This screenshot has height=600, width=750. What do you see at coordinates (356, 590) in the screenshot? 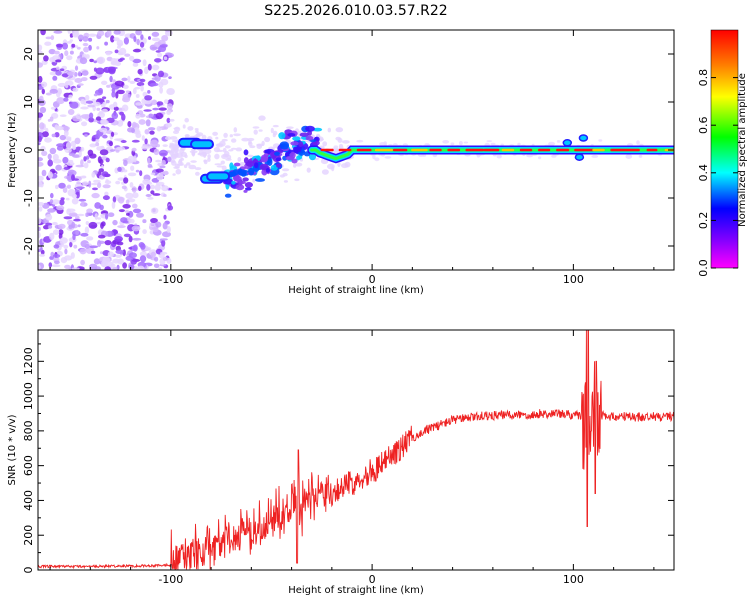
I see `snr-xlabel: Height of straight line (km)` at bounding box center [356, 590].